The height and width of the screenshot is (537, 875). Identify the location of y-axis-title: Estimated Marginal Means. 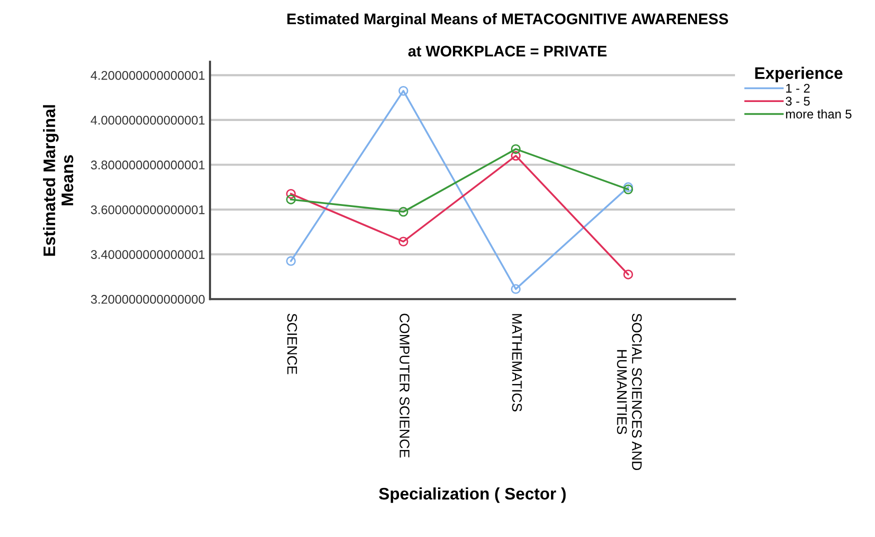
(58, 180).